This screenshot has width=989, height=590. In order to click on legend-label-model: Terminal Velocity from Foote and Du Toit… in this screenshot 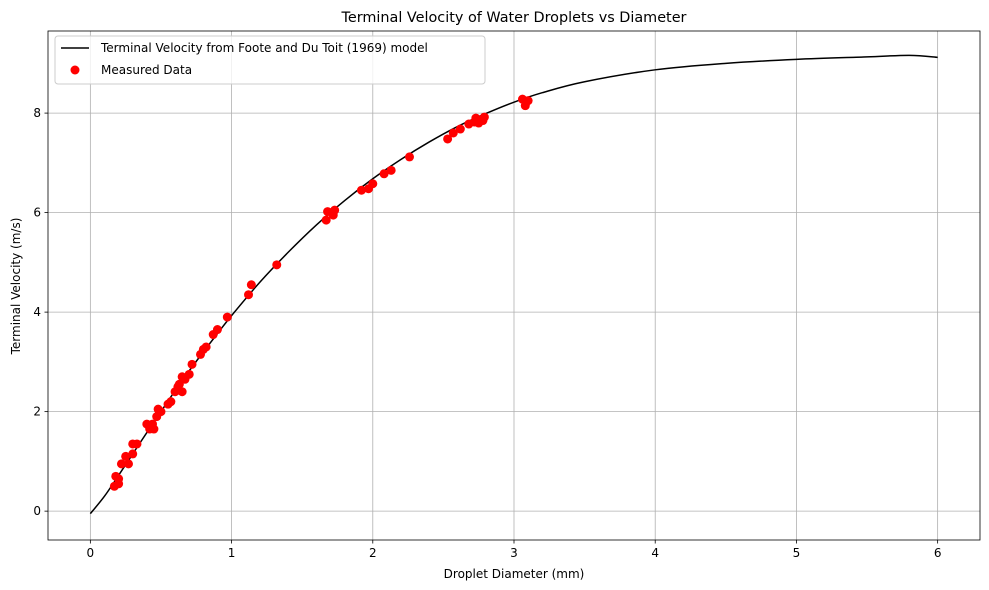, I will do `click(264, 48)`.